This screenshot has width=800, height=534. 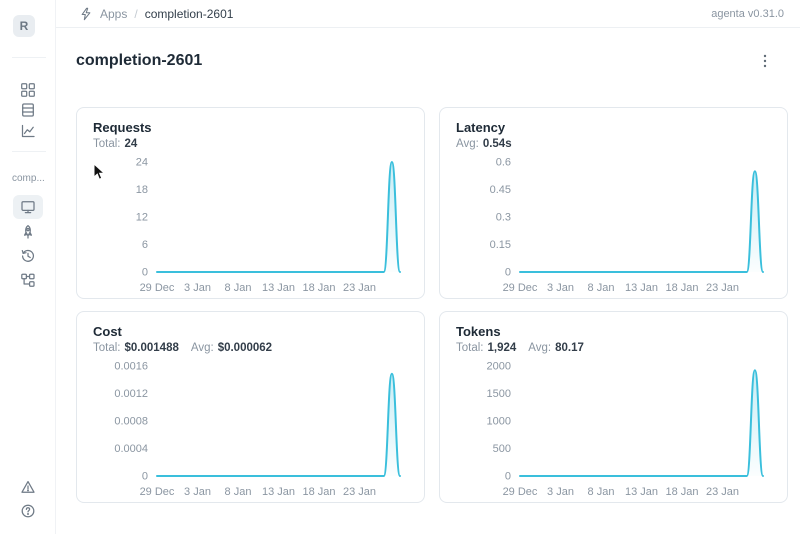 I want to click on svg-text: 0.0012, so click(x=131, y=394).